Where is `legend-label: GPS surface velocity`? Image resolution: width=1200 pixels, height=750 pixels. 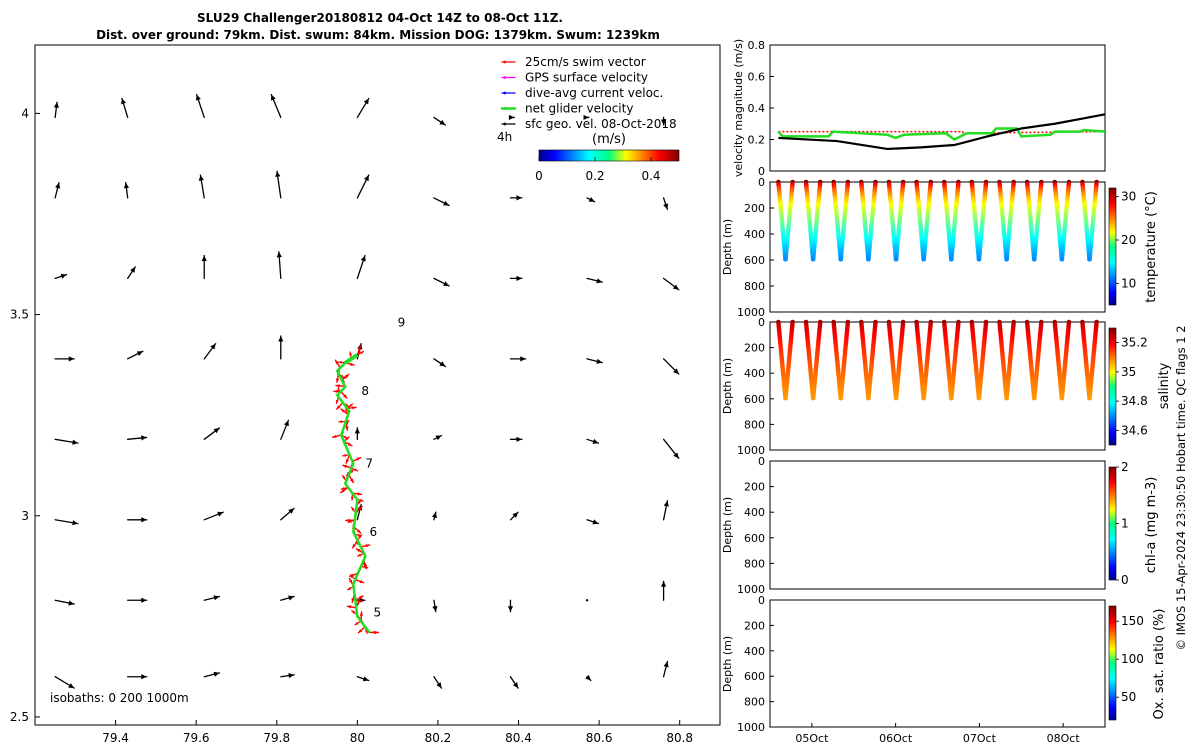 legend-label: GPS surface velocity is located at coordinates (586, 78).